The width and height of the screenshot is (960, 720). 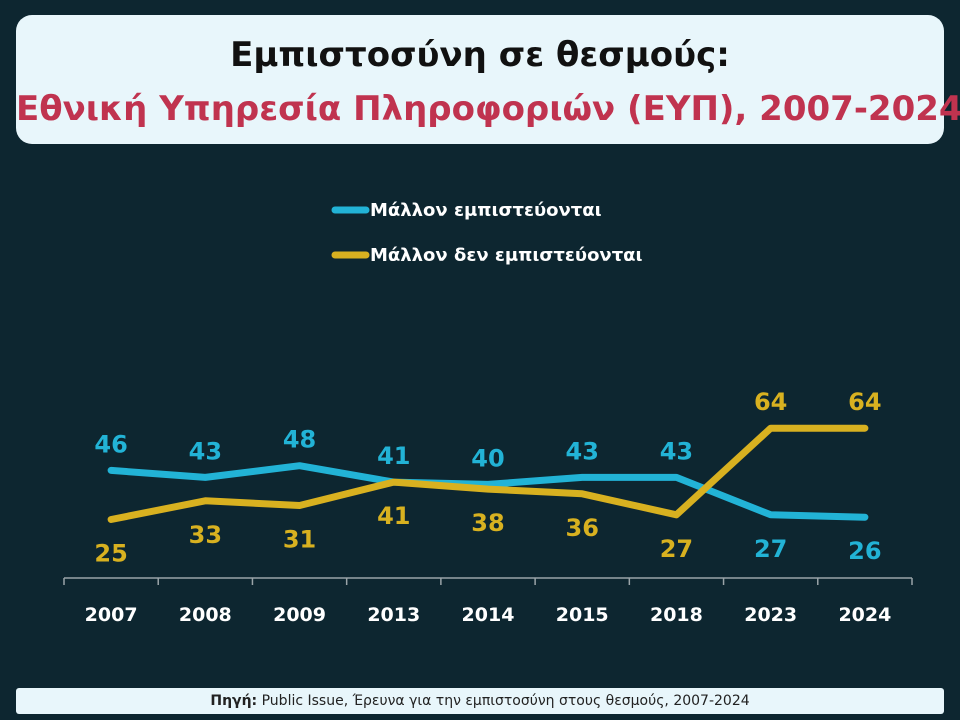 What do you see at coordinates (110, 554) in the screenshot?
I see `data-label-1-2007: 25` at bounding box center [110, 554].